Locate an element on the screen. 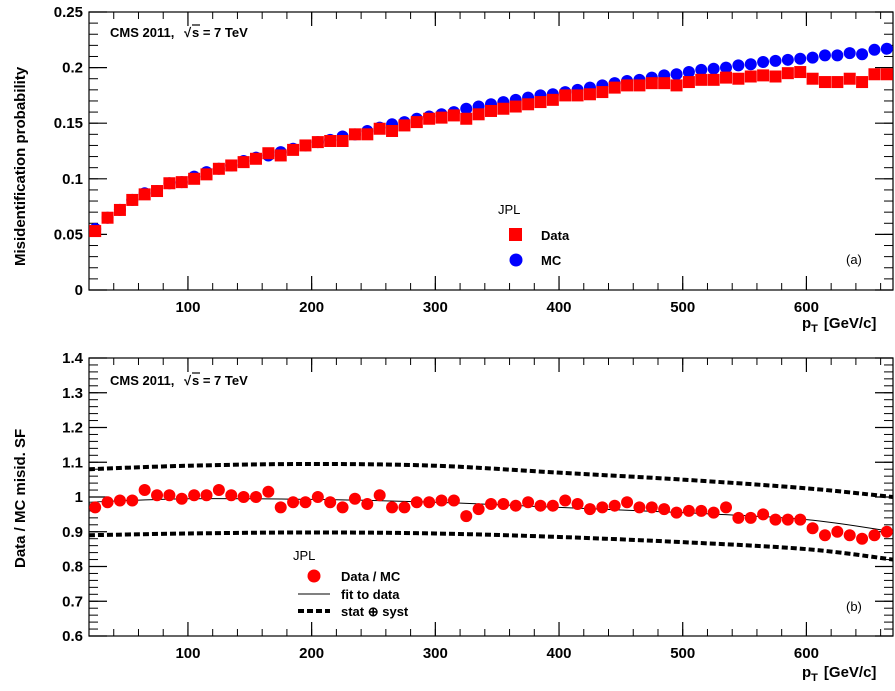 The image size is (895, 691). panel-a-energy-label: s = 7 TeV is located at coordinates (220, 32).